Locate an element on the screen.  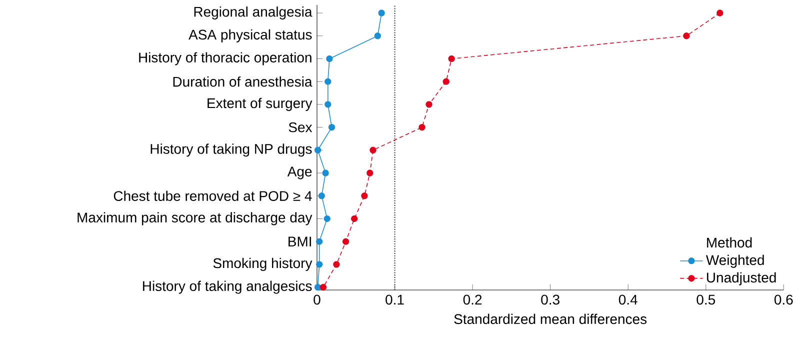
x-tick-label: 0.5 is located at coordinates (706, 299).